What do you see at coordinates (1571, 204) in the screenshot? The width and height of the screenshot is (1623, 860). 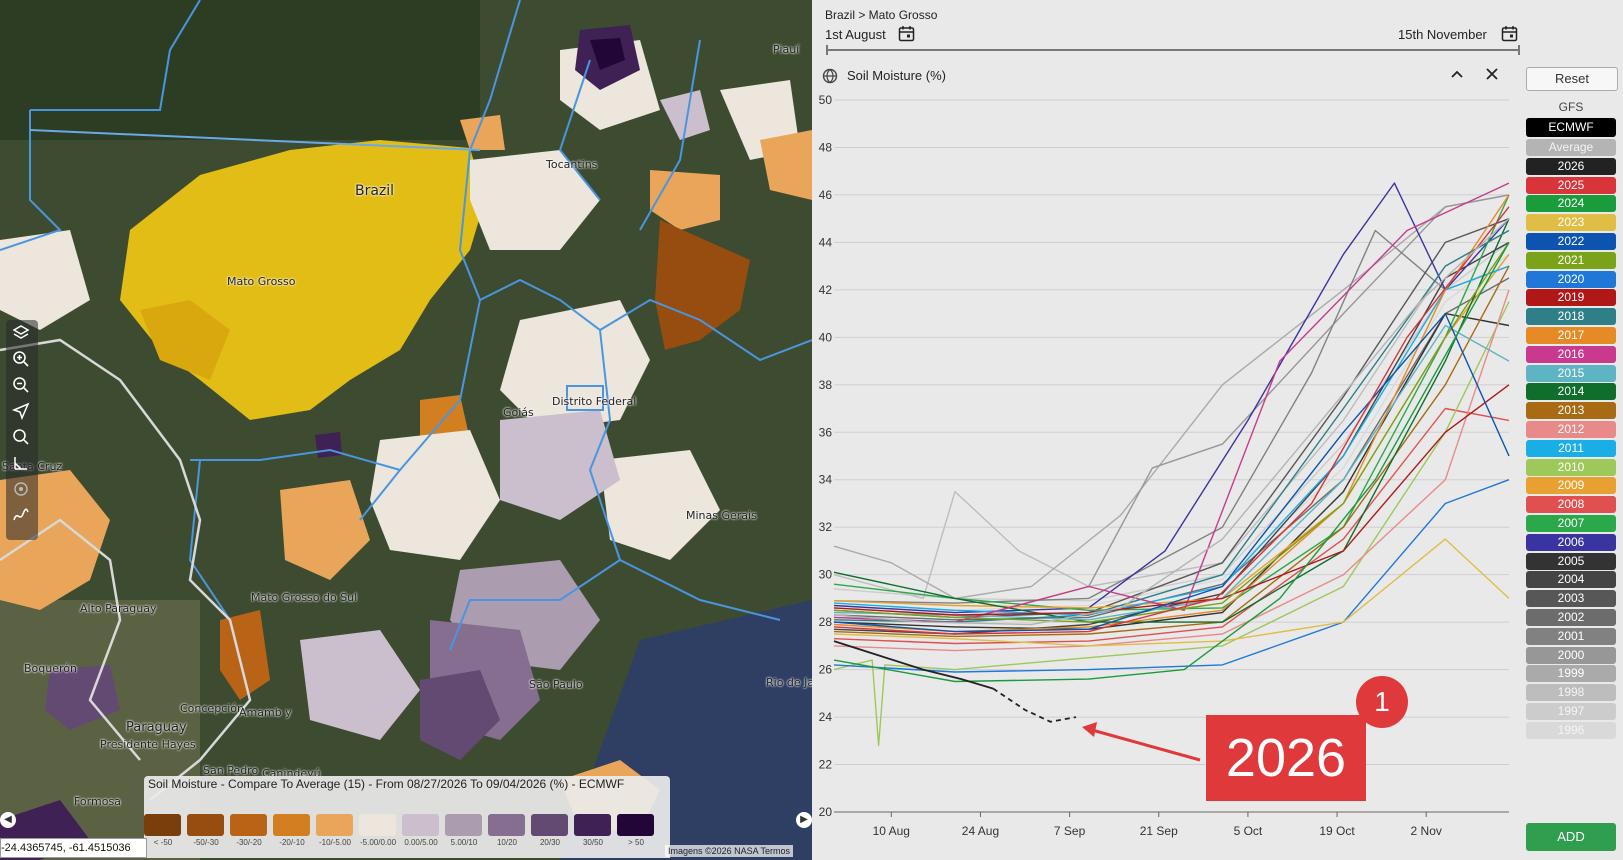 I see `series-toggle-2024: 2024` at bounding box center [1571, 204].